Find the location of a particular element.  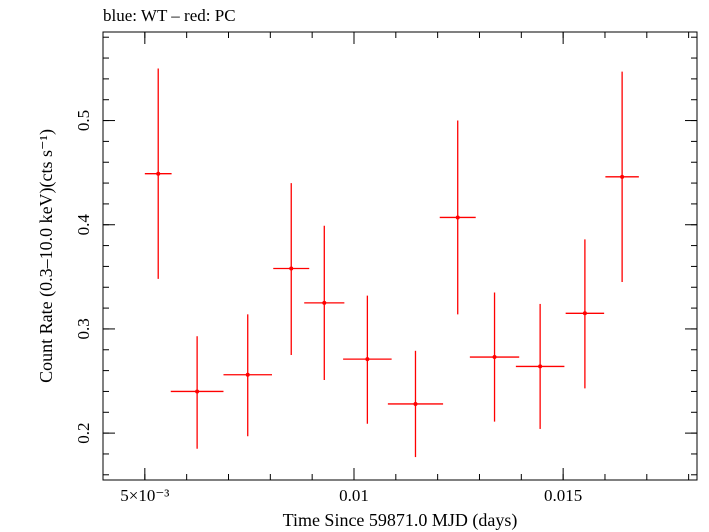

x-tick-label: 0.01 is located at coordinates (354, 495).